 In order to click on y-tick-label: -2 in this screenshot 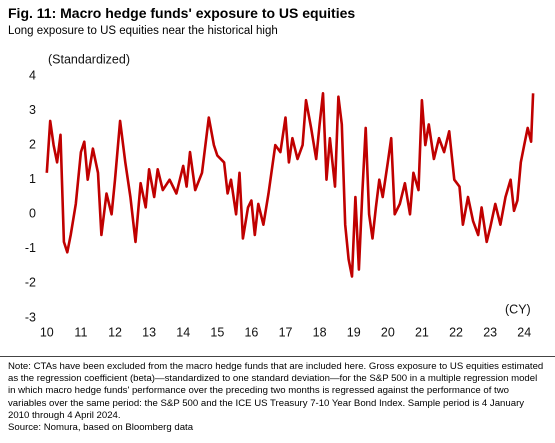, I will do `click(30, 283)`.